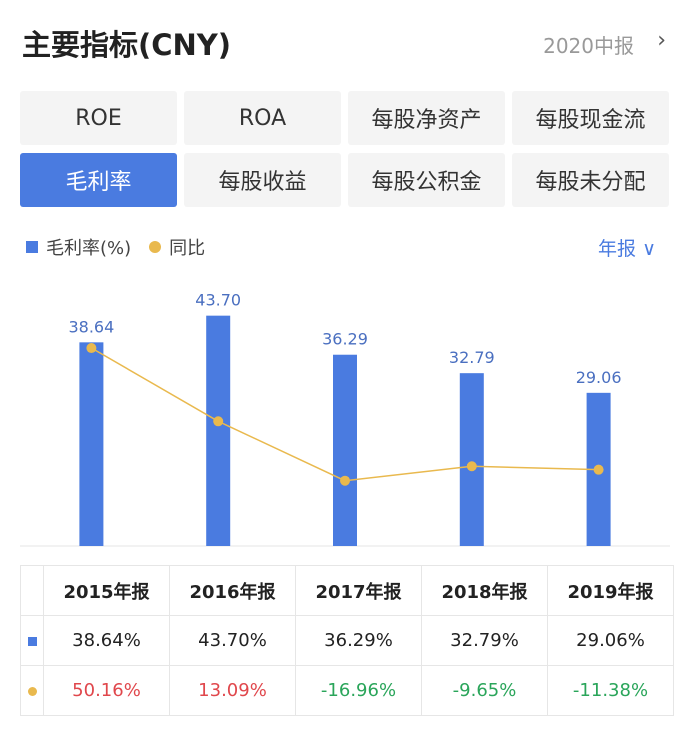 This screenshot has width=690, height=730. What do you see at coordinates (232, 640) in the screenshot?
I see `table-cell: 43.70%` at bounding box center [232, 640].